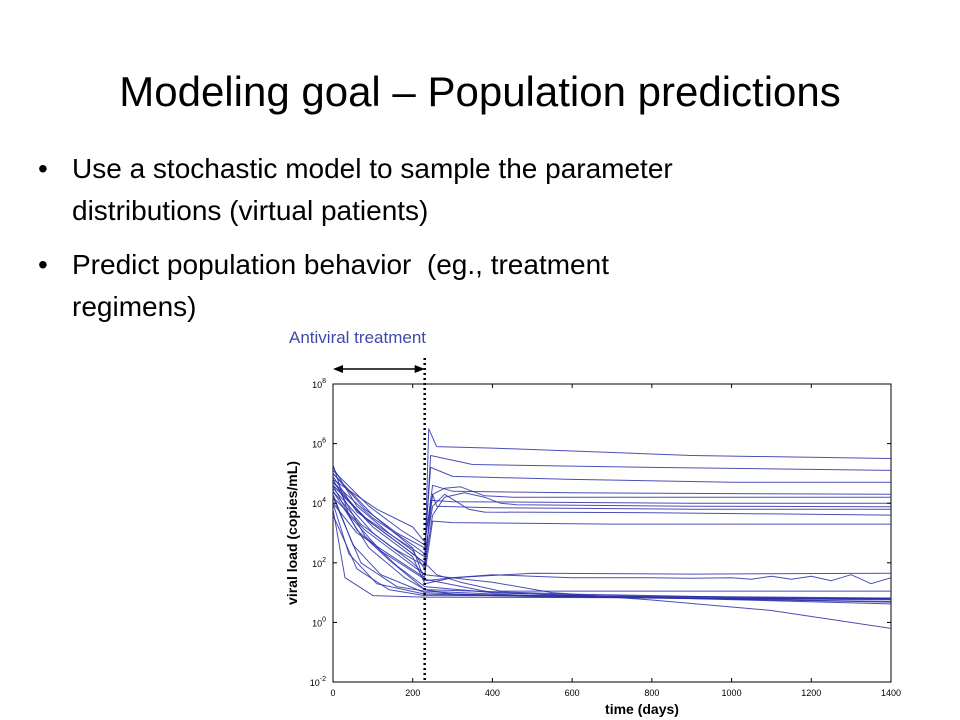 This screenshot has height=720, width=960. Describe the element at coordinates (651, 693) in the screenshot. I see `x-tick-label: 800` at that location.